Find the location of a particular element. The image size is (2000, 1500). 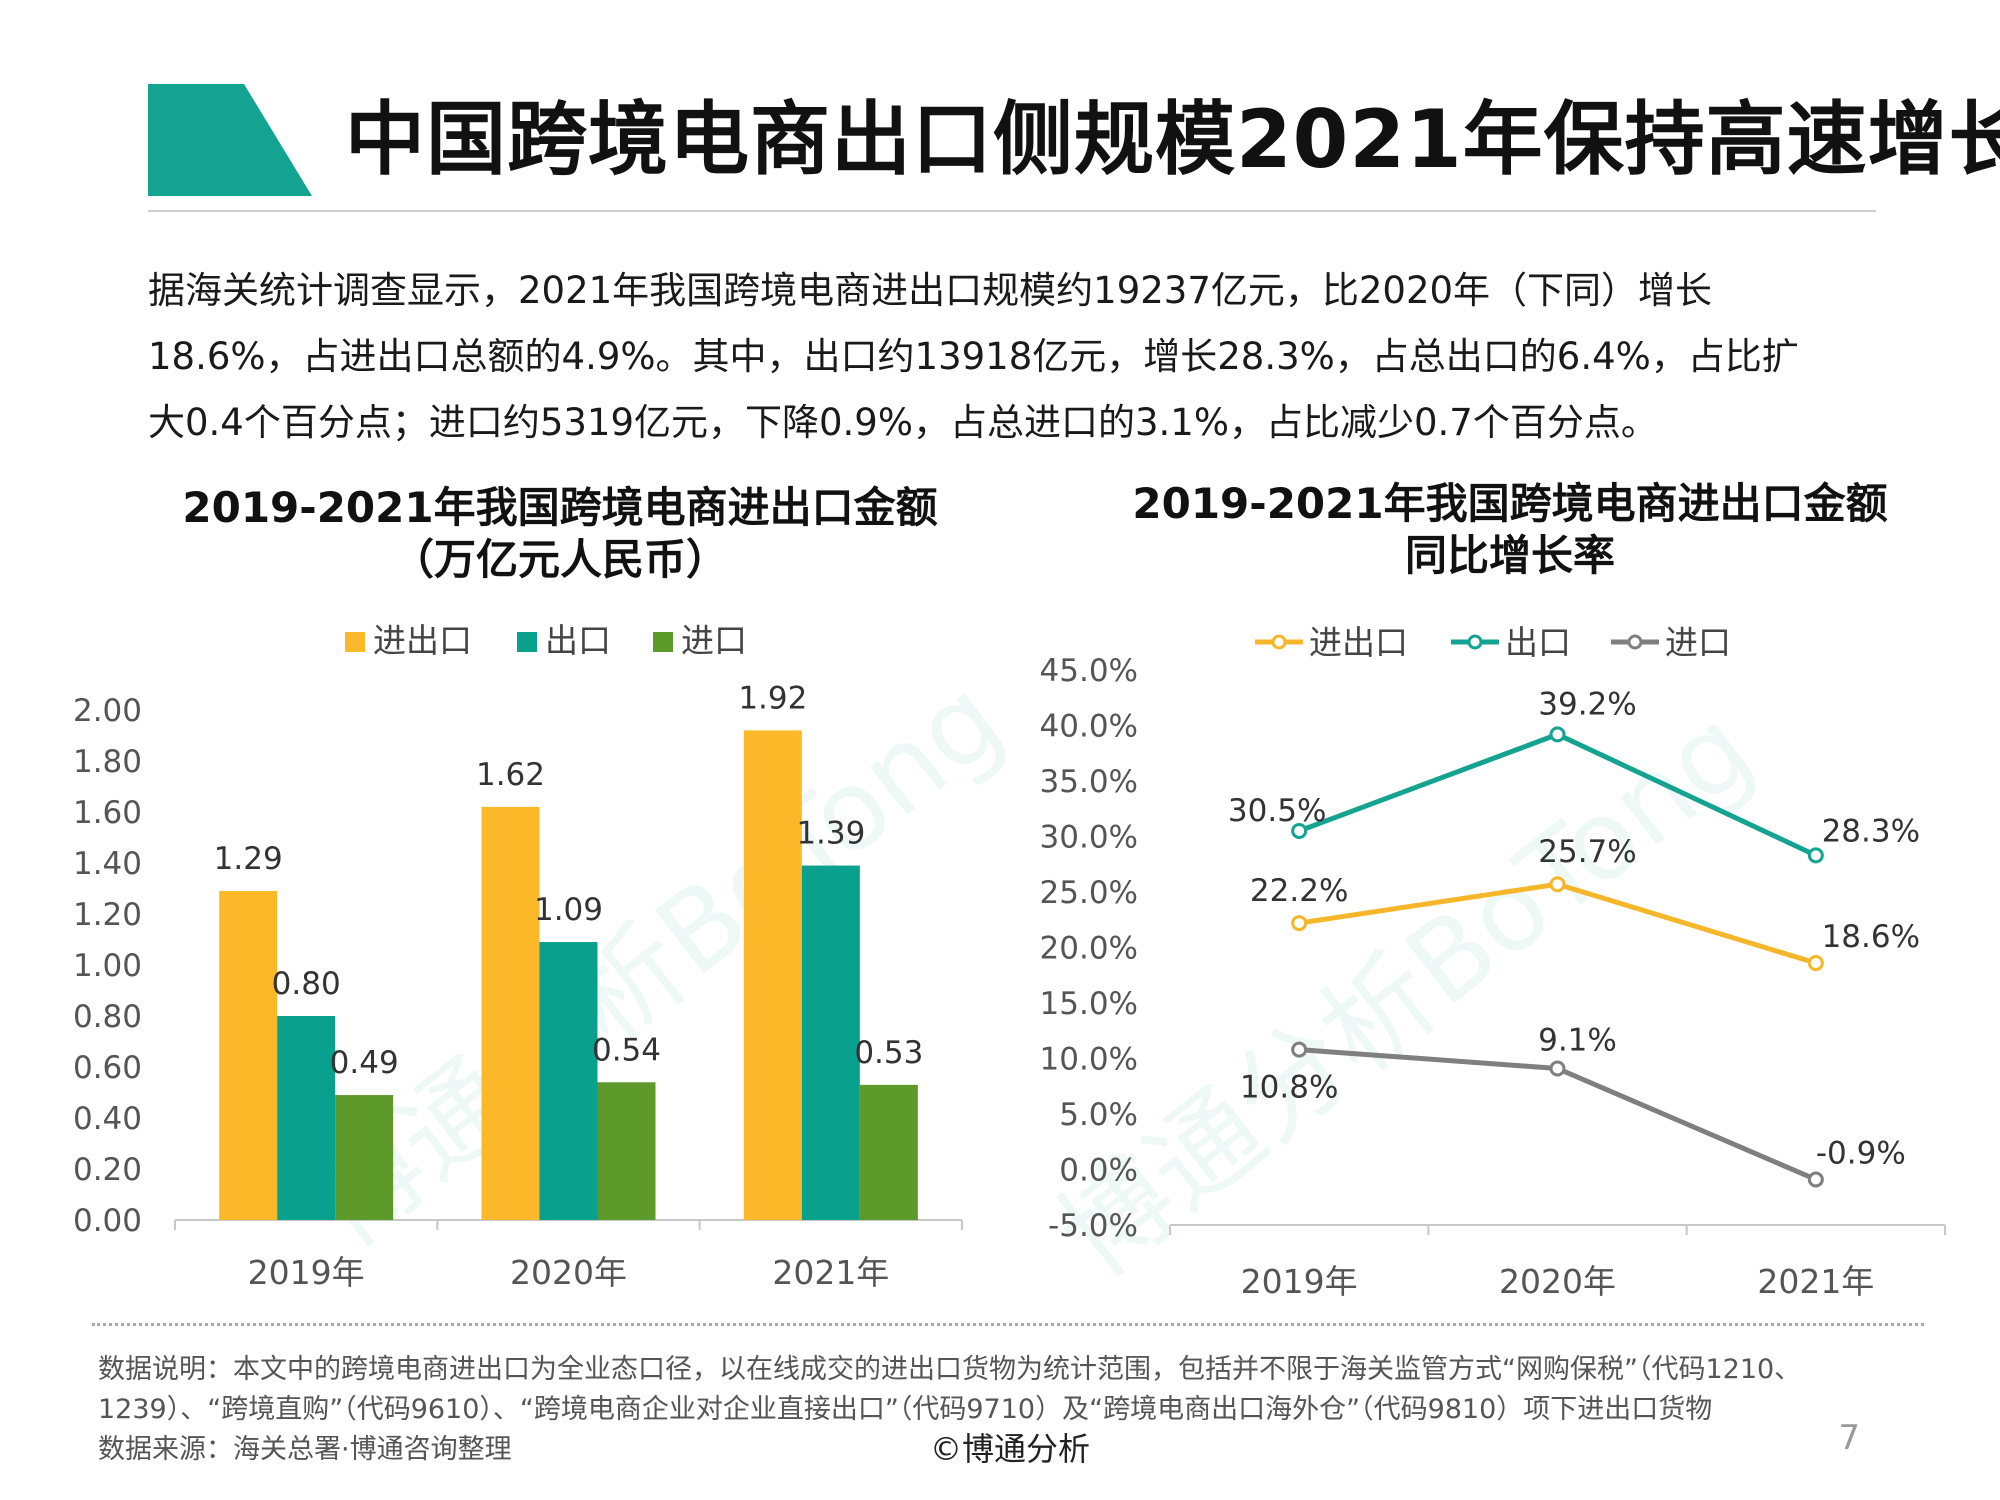

y-tick-label: 30.0% is located at coordinates (1089, 838).